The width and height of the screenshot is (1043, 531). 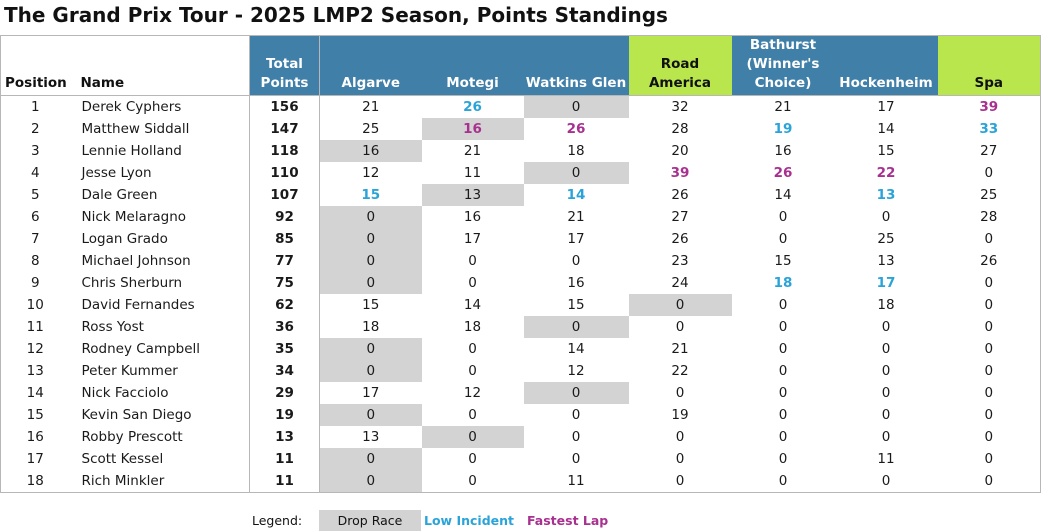 I want to click on cell-position: 11, so click(x=35, y=327).